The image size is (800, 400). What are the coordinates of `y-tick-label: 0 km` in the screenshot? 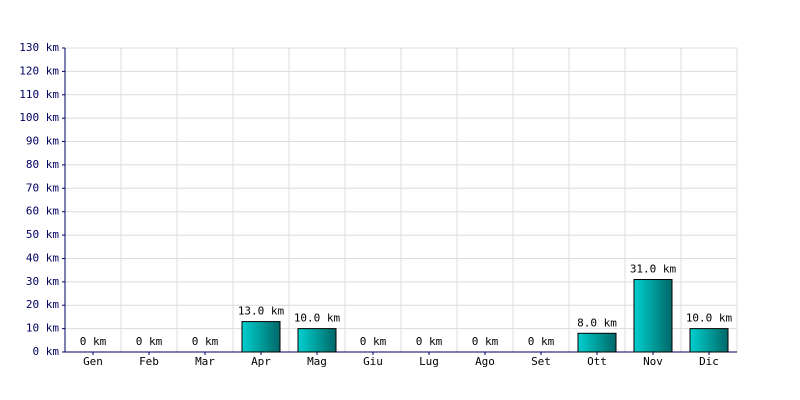 It's located at (46, 351).